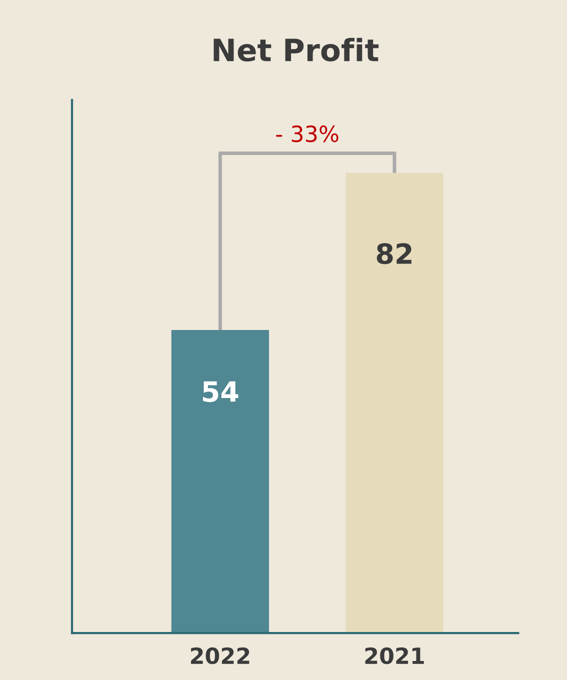 Image resolution: width=567 pixels, height=680 pixels. What do you see at coordinates (307, 133) in the screenshot?
I see `annotation: - 33%` at bounding box center [307, 133].